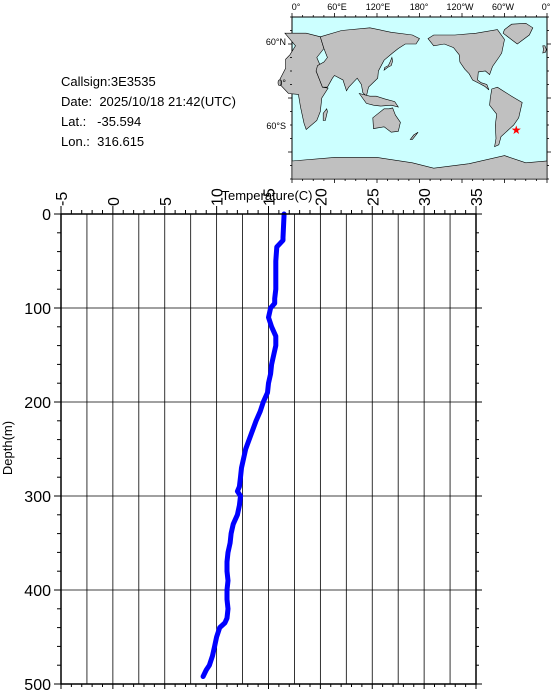 Image resolution: width=553 pixels, height=690 pixels. Describe the element at coordinates (506, 117) in the screenshot. I see `map-land-south-america` at that location.